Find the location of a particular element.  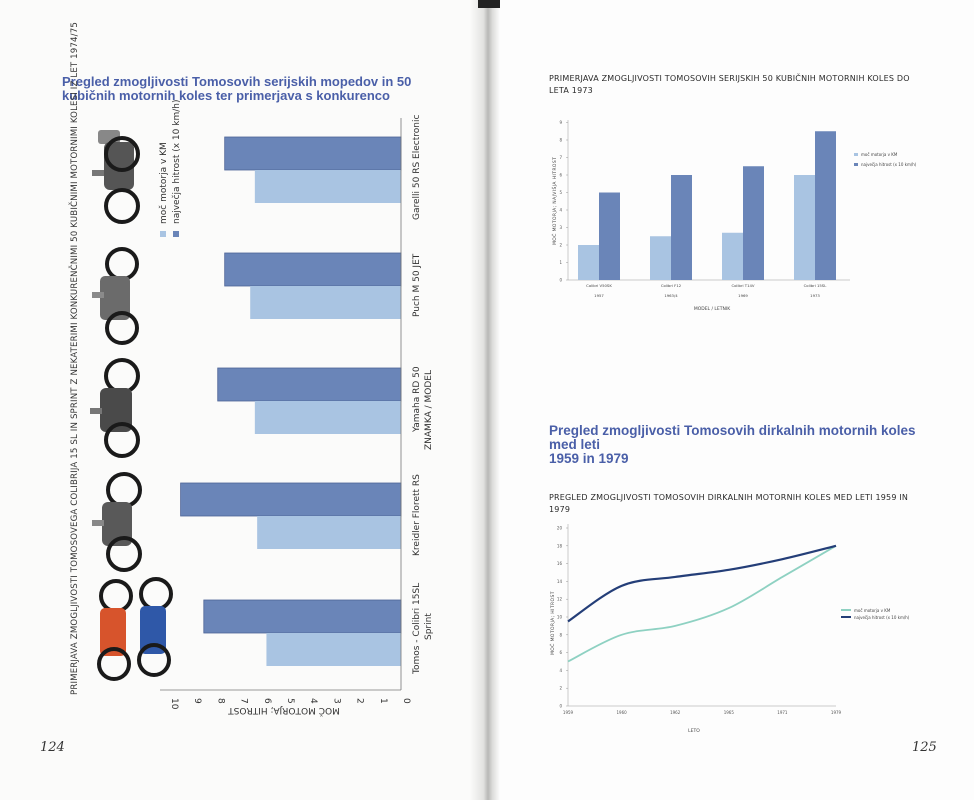

rl-legend-label-power: moč motorja v KM is located at coordinates (872, 610).